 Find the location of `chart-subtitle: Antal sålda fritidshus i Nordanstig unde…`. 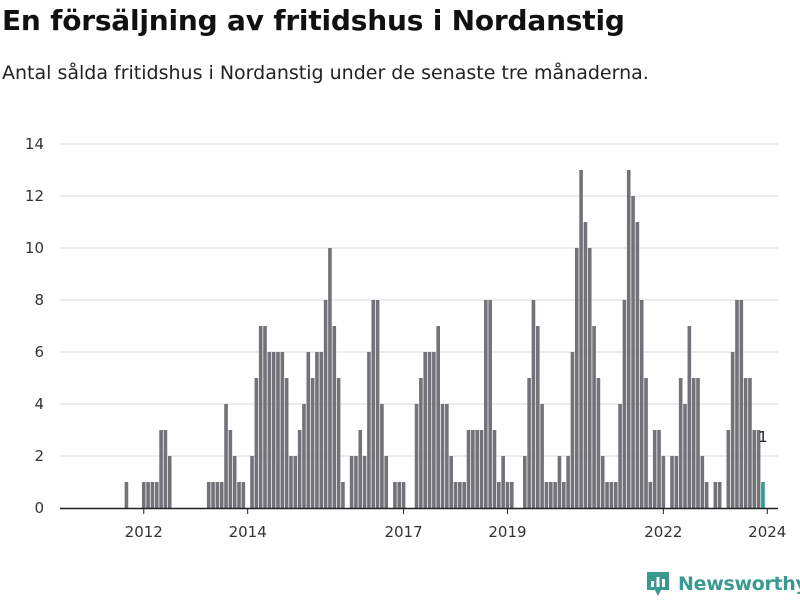

chart-subtitle: Antal sålda fritidshus i Nordanstig unde… is located at coordinates (325, 73).